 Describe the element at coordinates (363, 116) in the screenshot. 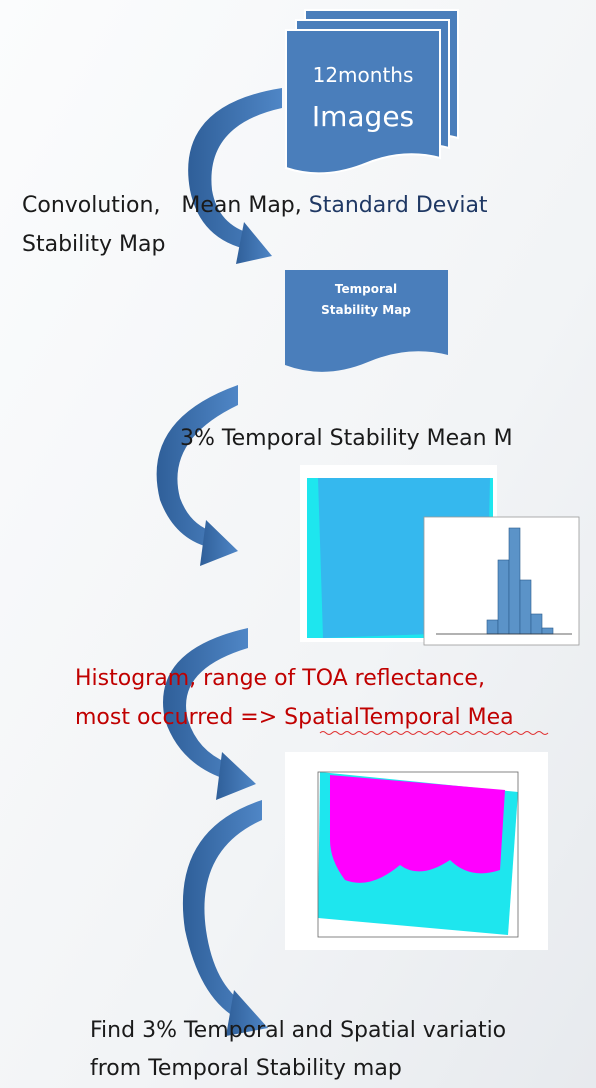

I see `node-label: Images` at that location.